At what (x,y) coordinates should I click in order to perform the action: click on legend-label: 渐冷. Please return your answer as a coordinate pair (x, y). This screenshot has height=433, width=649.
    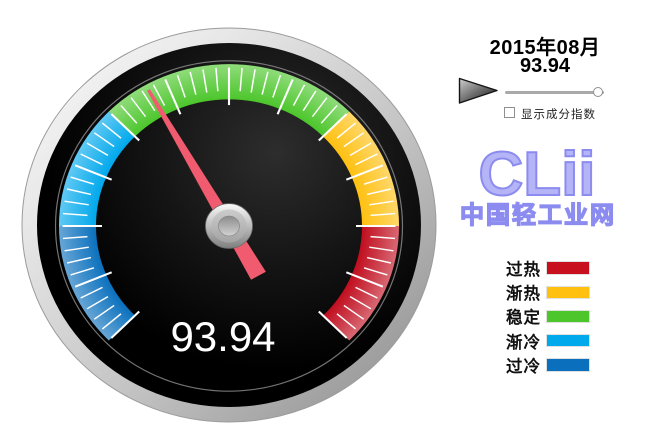
    Looking at the image, I should click on (523, 342).